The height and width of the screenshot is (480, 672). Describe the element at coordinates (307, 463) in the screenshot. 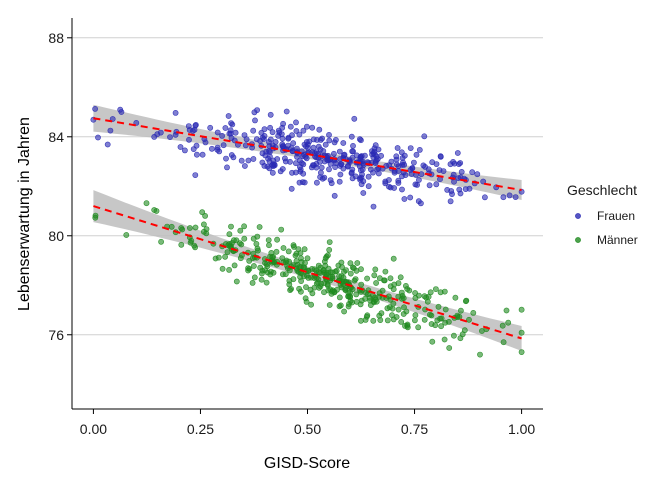

I see `x-axis-title: GISD-Score` at that location.